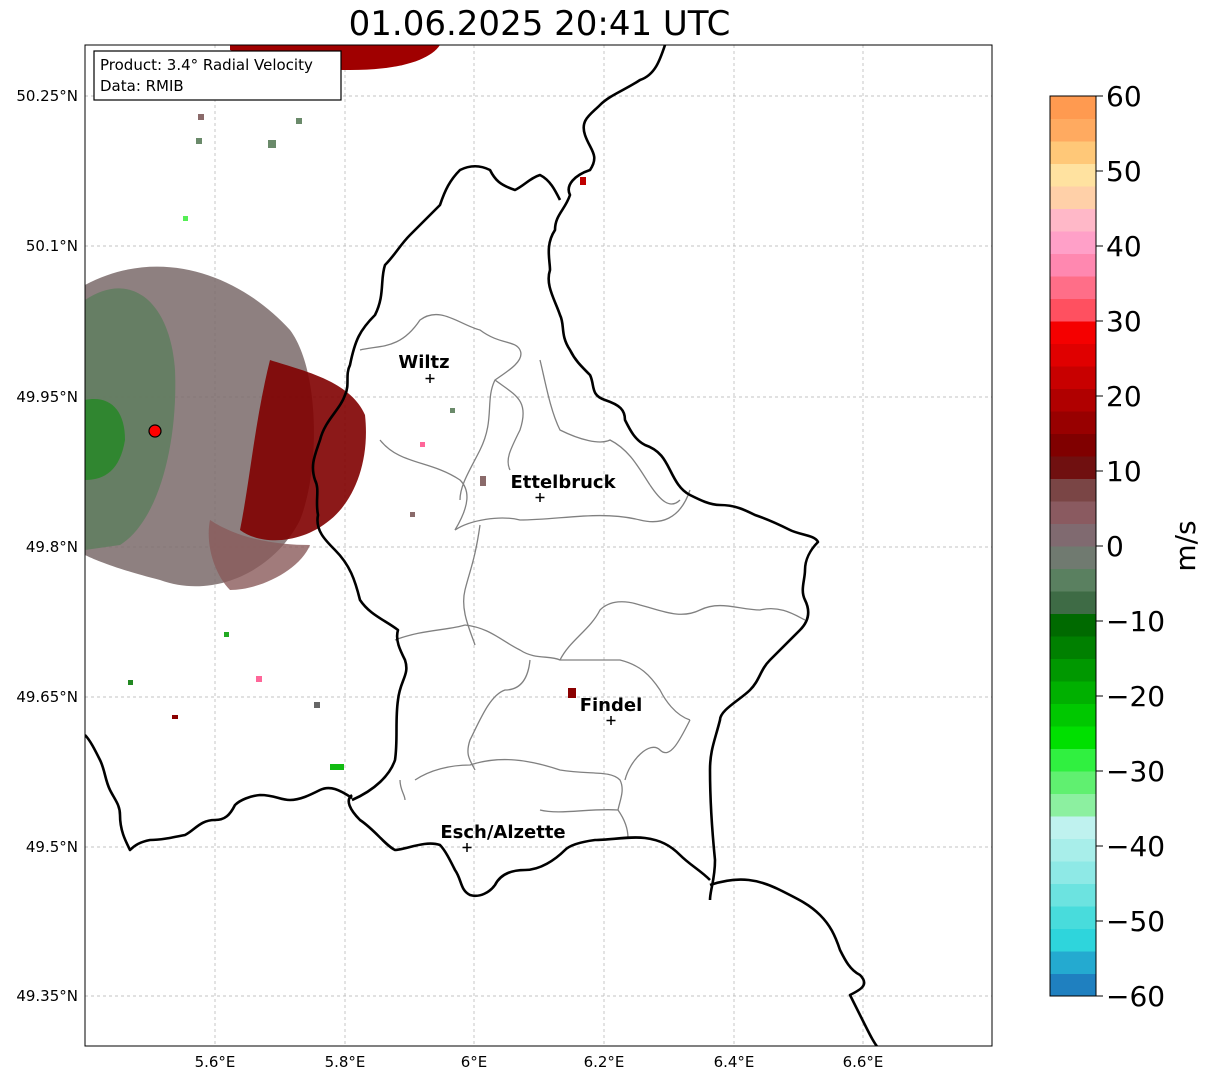 The image size is (1207, 1081). What do you see at coordinates (47, 697) in the screenshot?
I see `lat-tick-label: 49.65°N` at bounding box center [47, 697].